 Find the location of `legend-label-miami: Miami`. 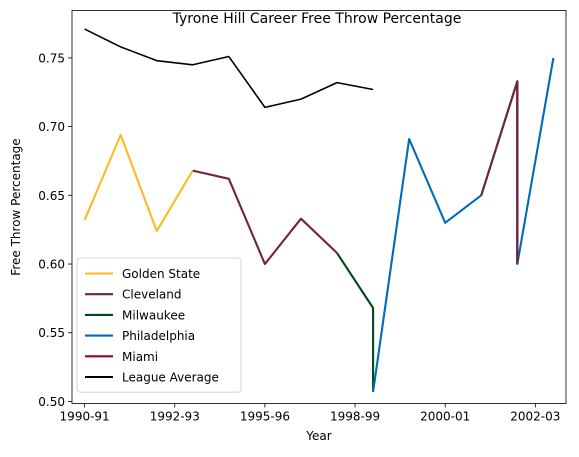

legend-label-miami: Miami is located at coordinates (140, 357).